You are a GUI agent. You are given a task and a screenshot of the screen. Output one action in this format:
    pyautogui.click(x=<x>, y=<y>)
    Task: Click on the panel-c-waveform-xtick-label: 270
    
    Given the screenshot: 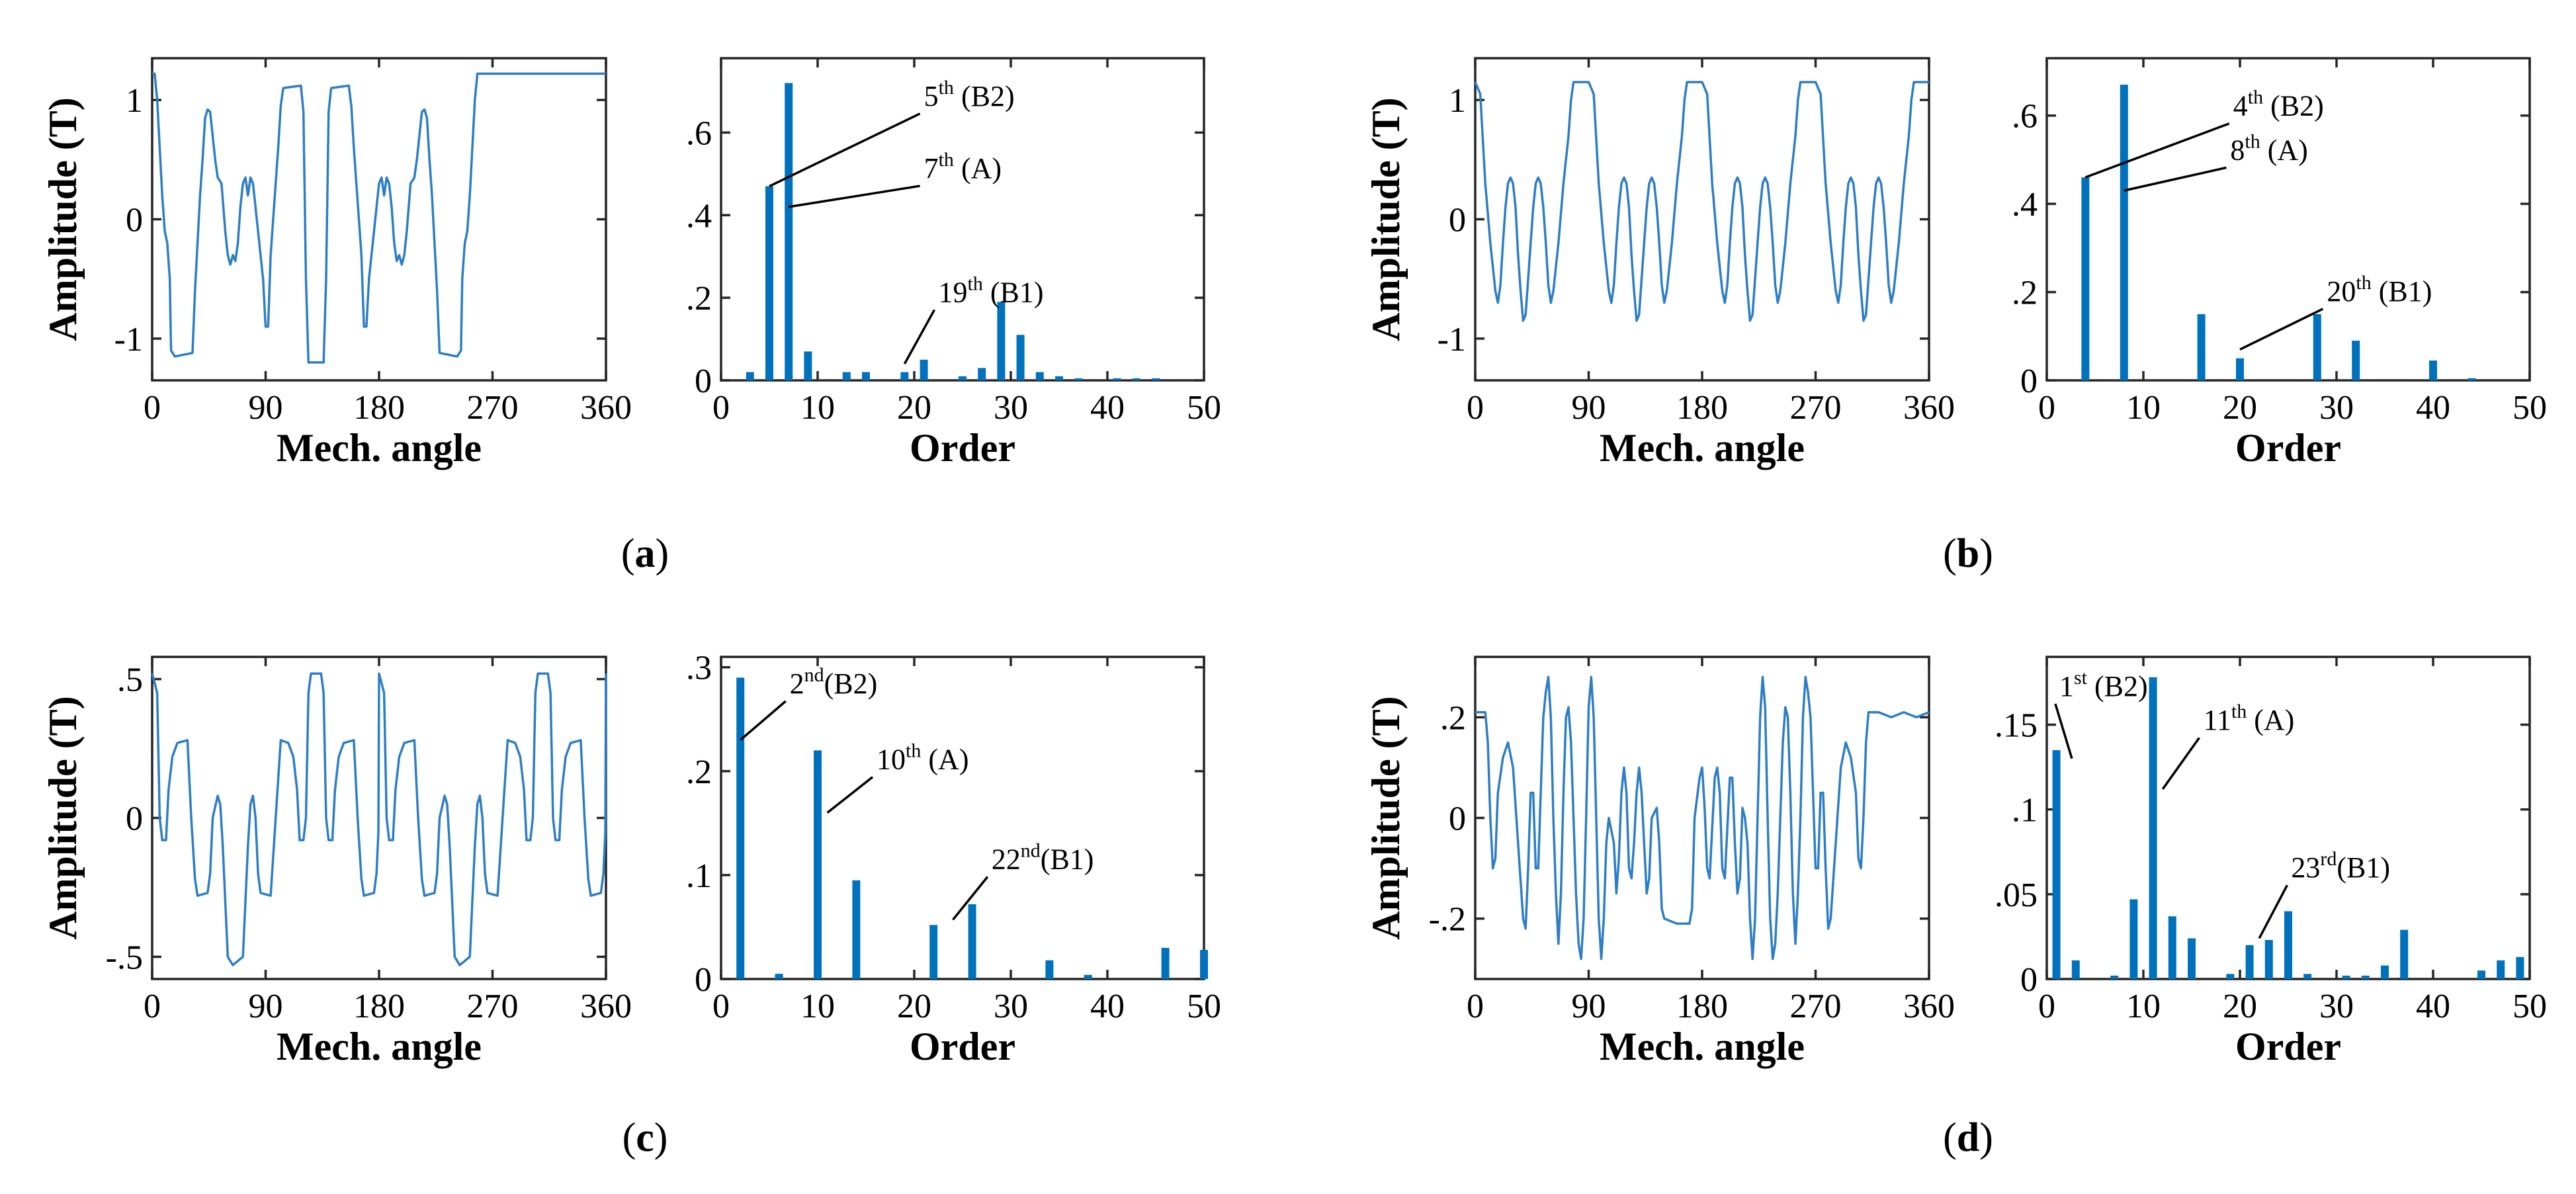 What is the action you would take?
    pyautogui.click(x=493, y=1007)
    